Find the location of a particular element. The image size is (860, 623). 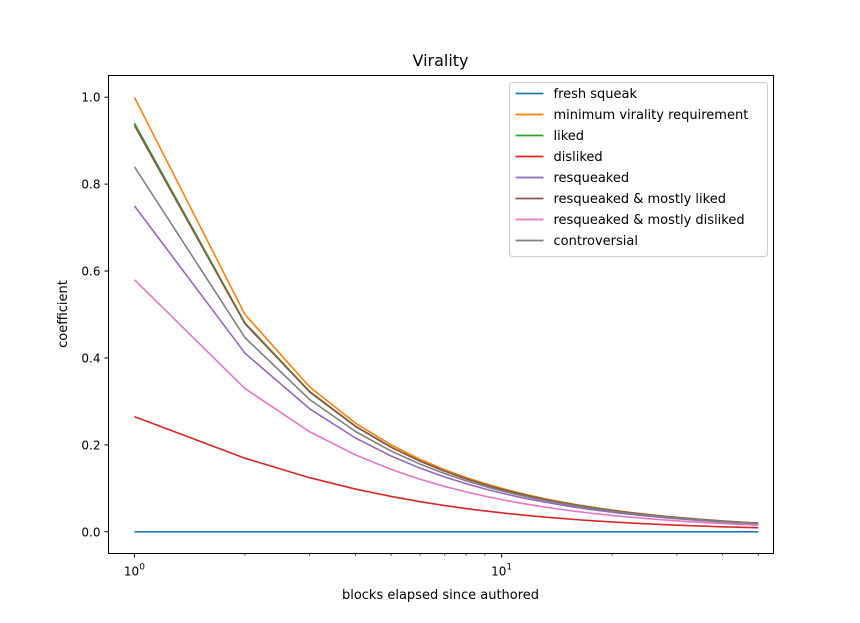

x-axis-label: blocks elapsed since authored is located at coordinates (440, 595).